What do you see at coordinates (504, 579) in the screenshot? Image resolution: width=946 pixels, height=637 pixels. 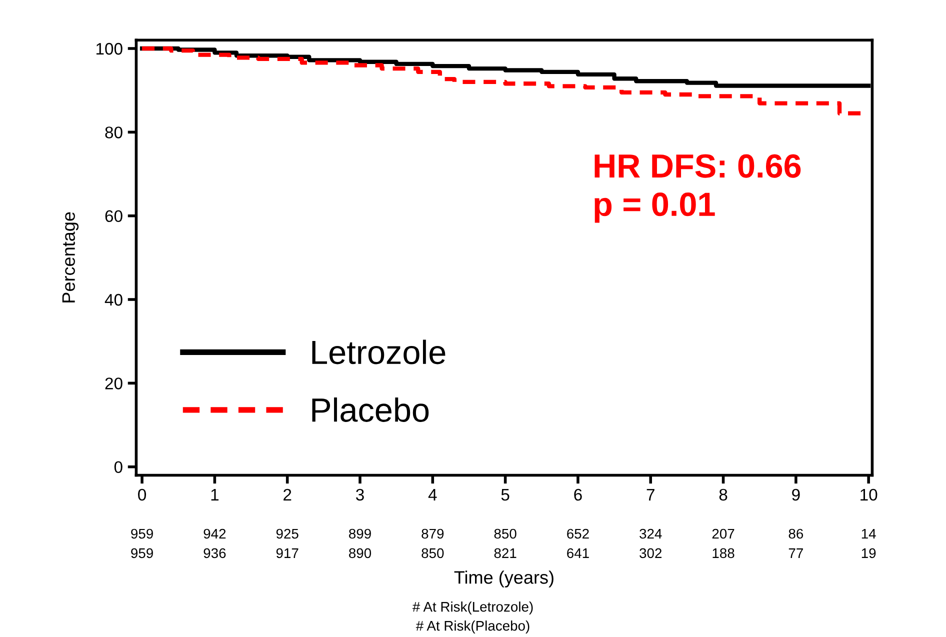 I see `x-axis-title: Time (years)` at bounding box center [504, 579].